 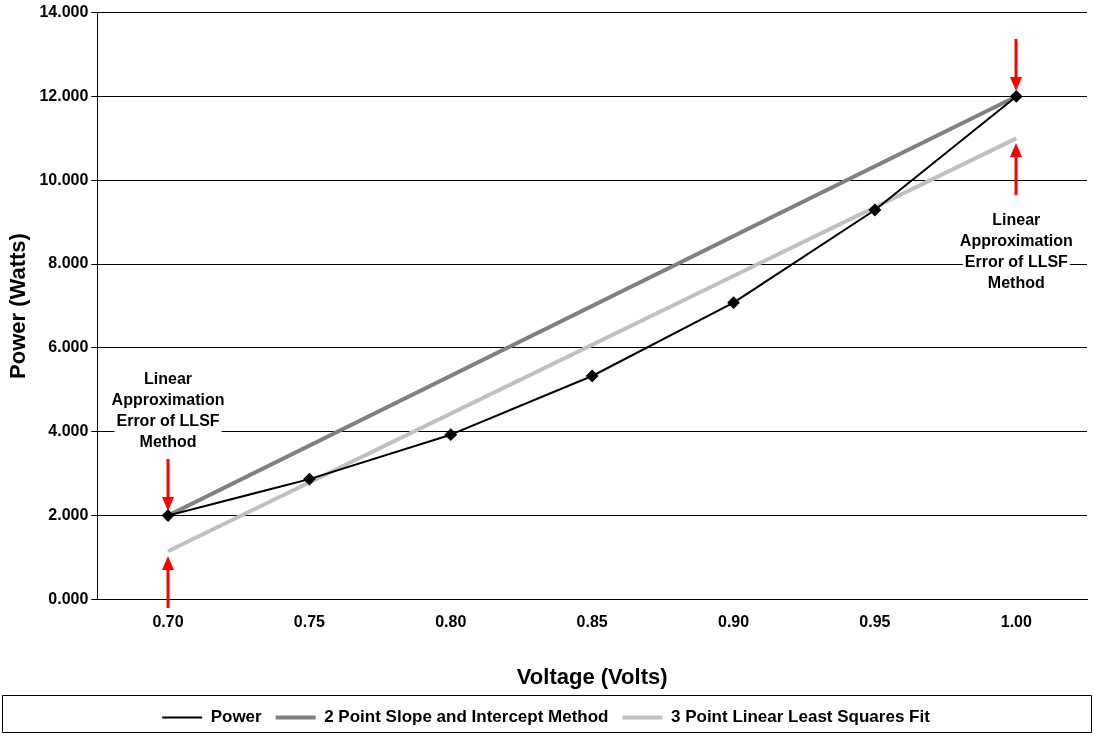 I want to click on y-tick-label: 14.000, so click(x=64, y=12).